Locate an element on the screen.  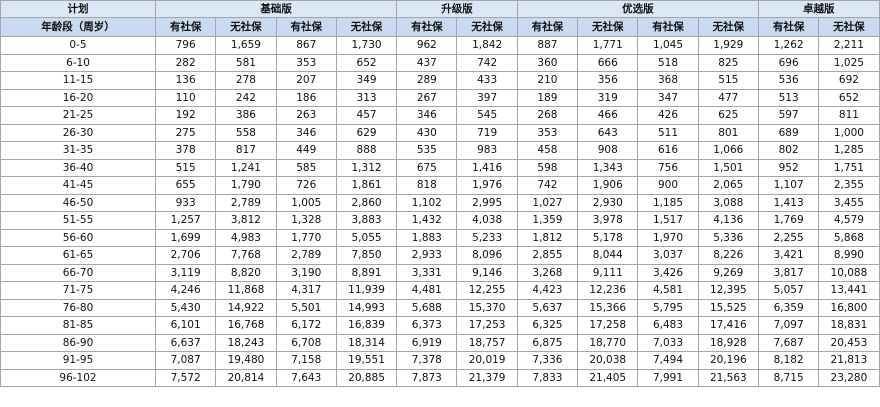
price-cell: 581 is located at coordinates (246, 62).